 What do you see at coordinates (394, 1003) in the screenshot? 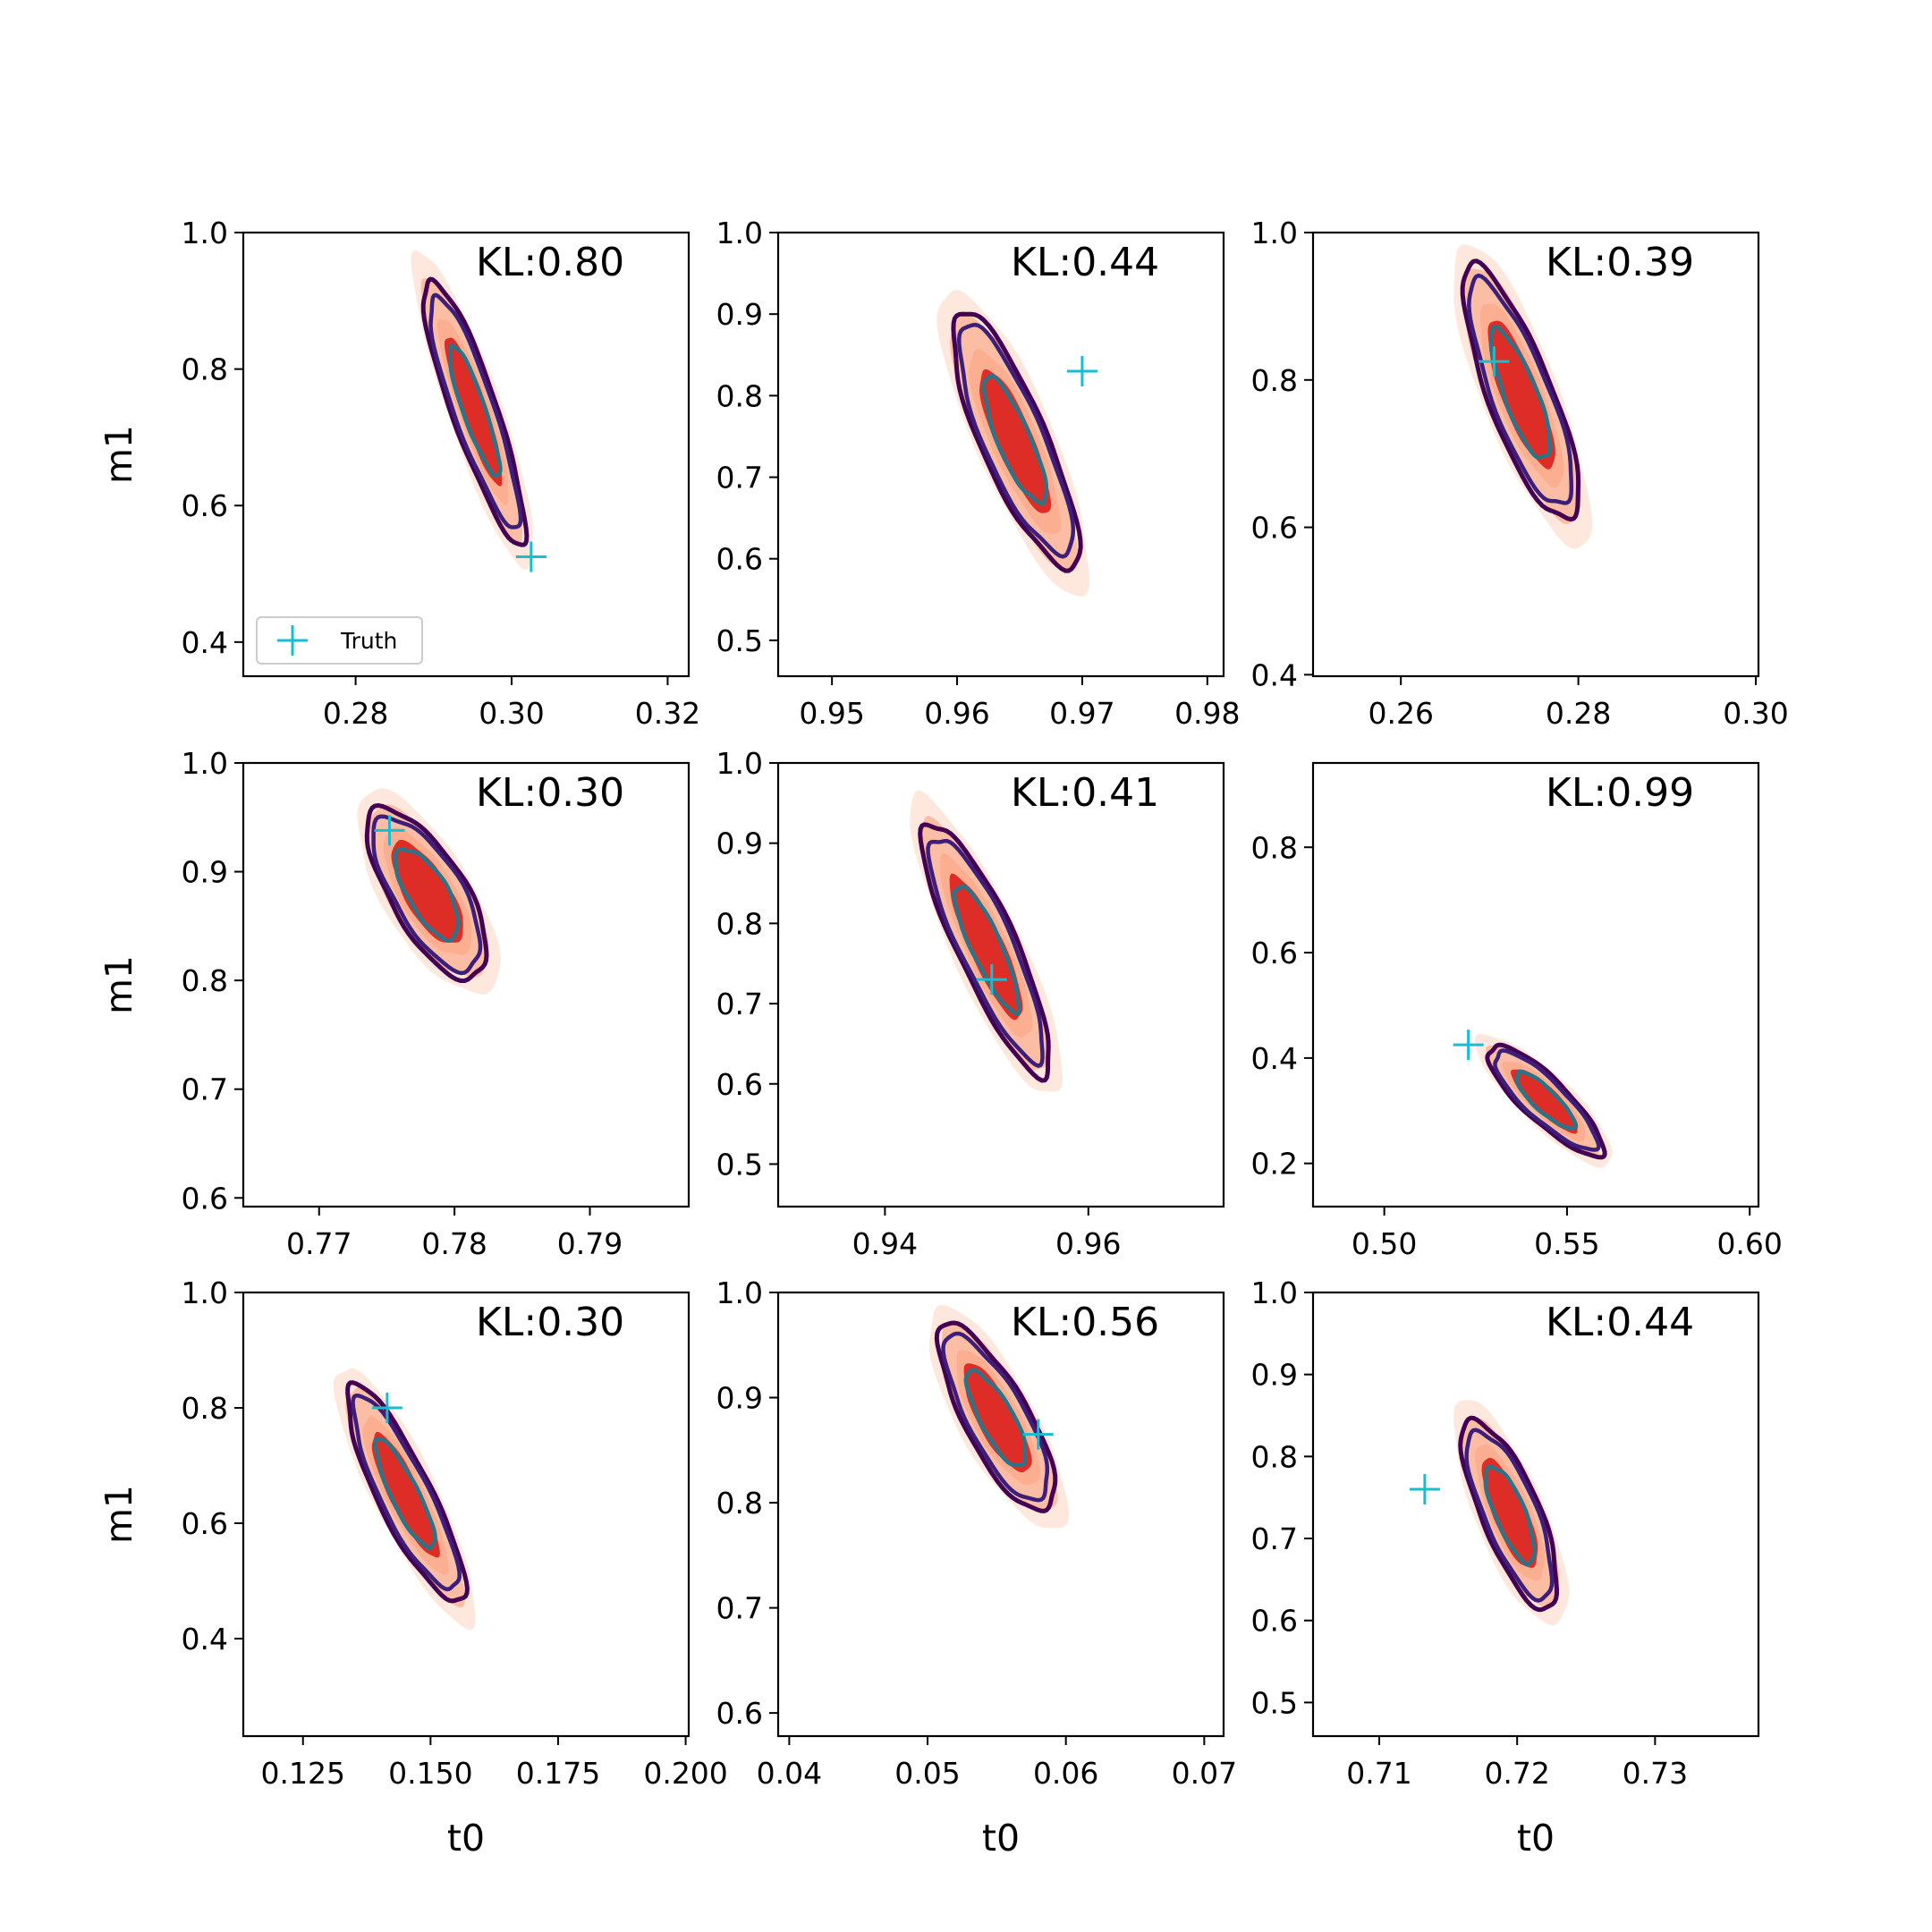
I see `panel-4: 0.77 0.78 0.79 0.6 0.7 0.8 0.9 1.0 KL:0.30 m1` at bounding box center [394, 1003].